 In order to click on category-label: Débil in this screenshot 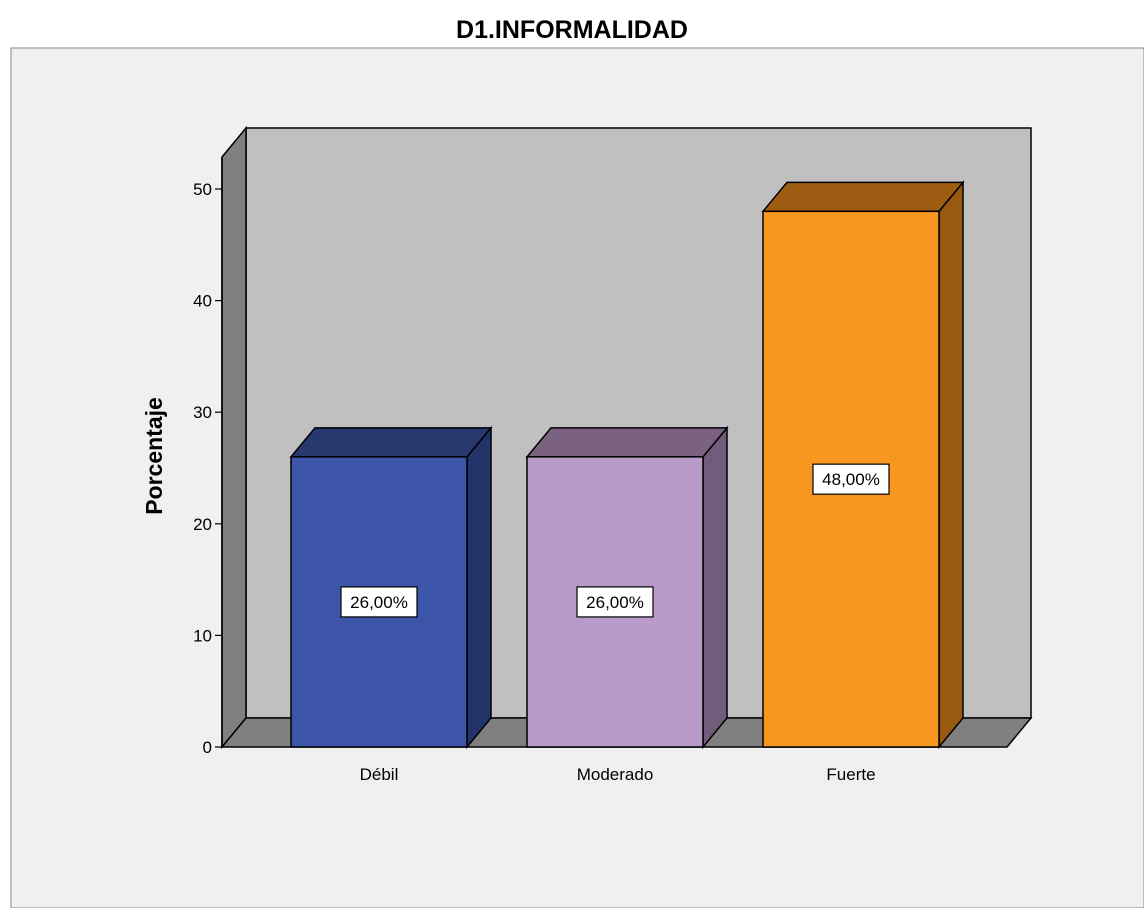, I will do `click(379, 774)`.